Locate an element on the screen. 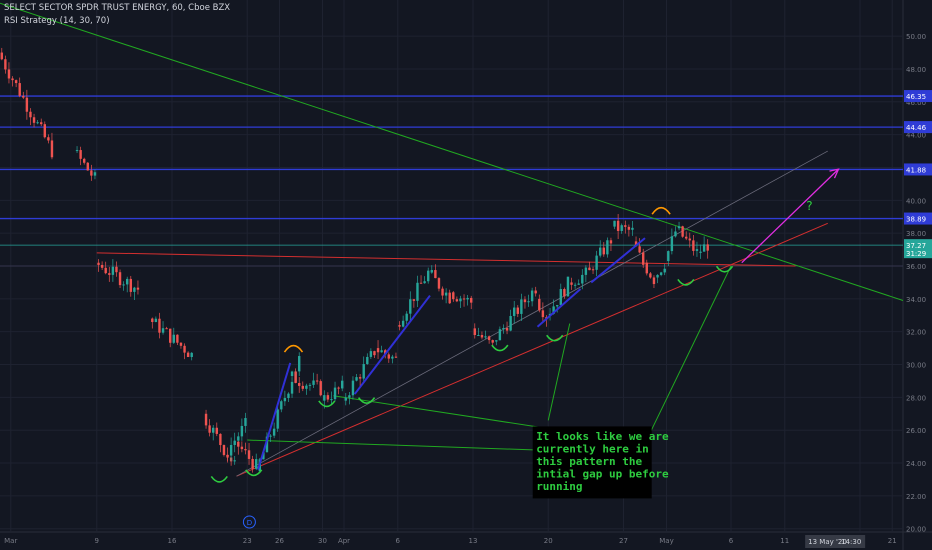 This screenshot has width=932, height=550. annotation-text: running is located at coordinates (559, 486).